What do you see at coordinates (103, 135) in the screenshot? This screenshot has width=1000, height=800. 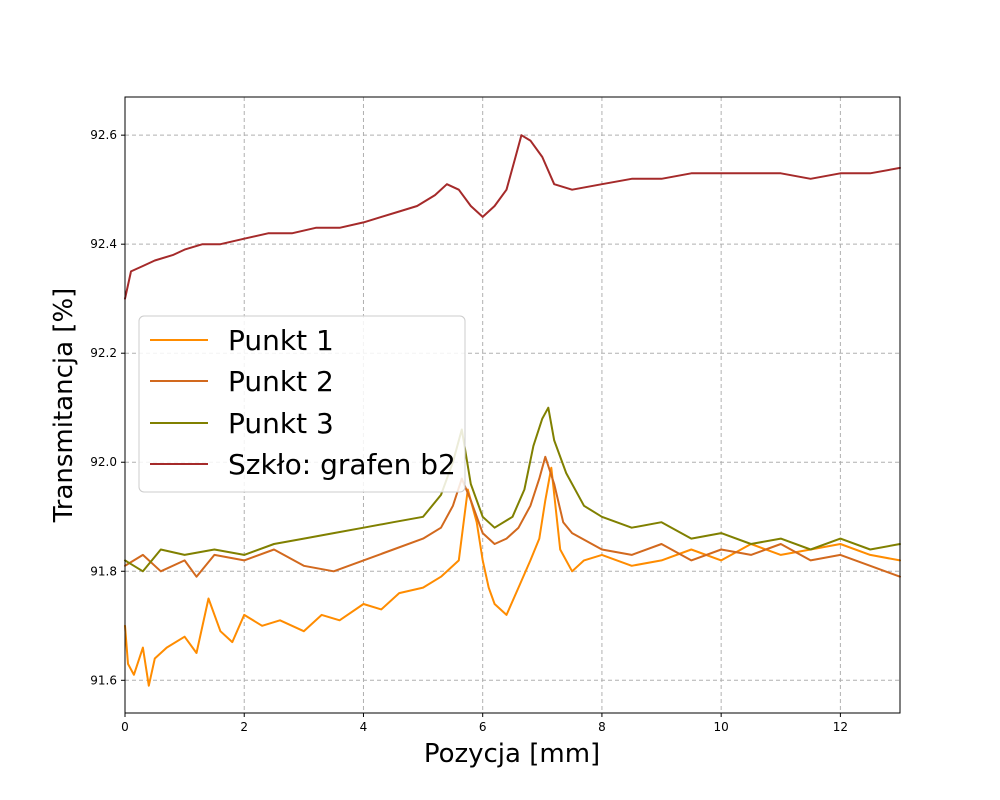 I see `y-tick-label: 92.6` at bounding box center [103, 135].